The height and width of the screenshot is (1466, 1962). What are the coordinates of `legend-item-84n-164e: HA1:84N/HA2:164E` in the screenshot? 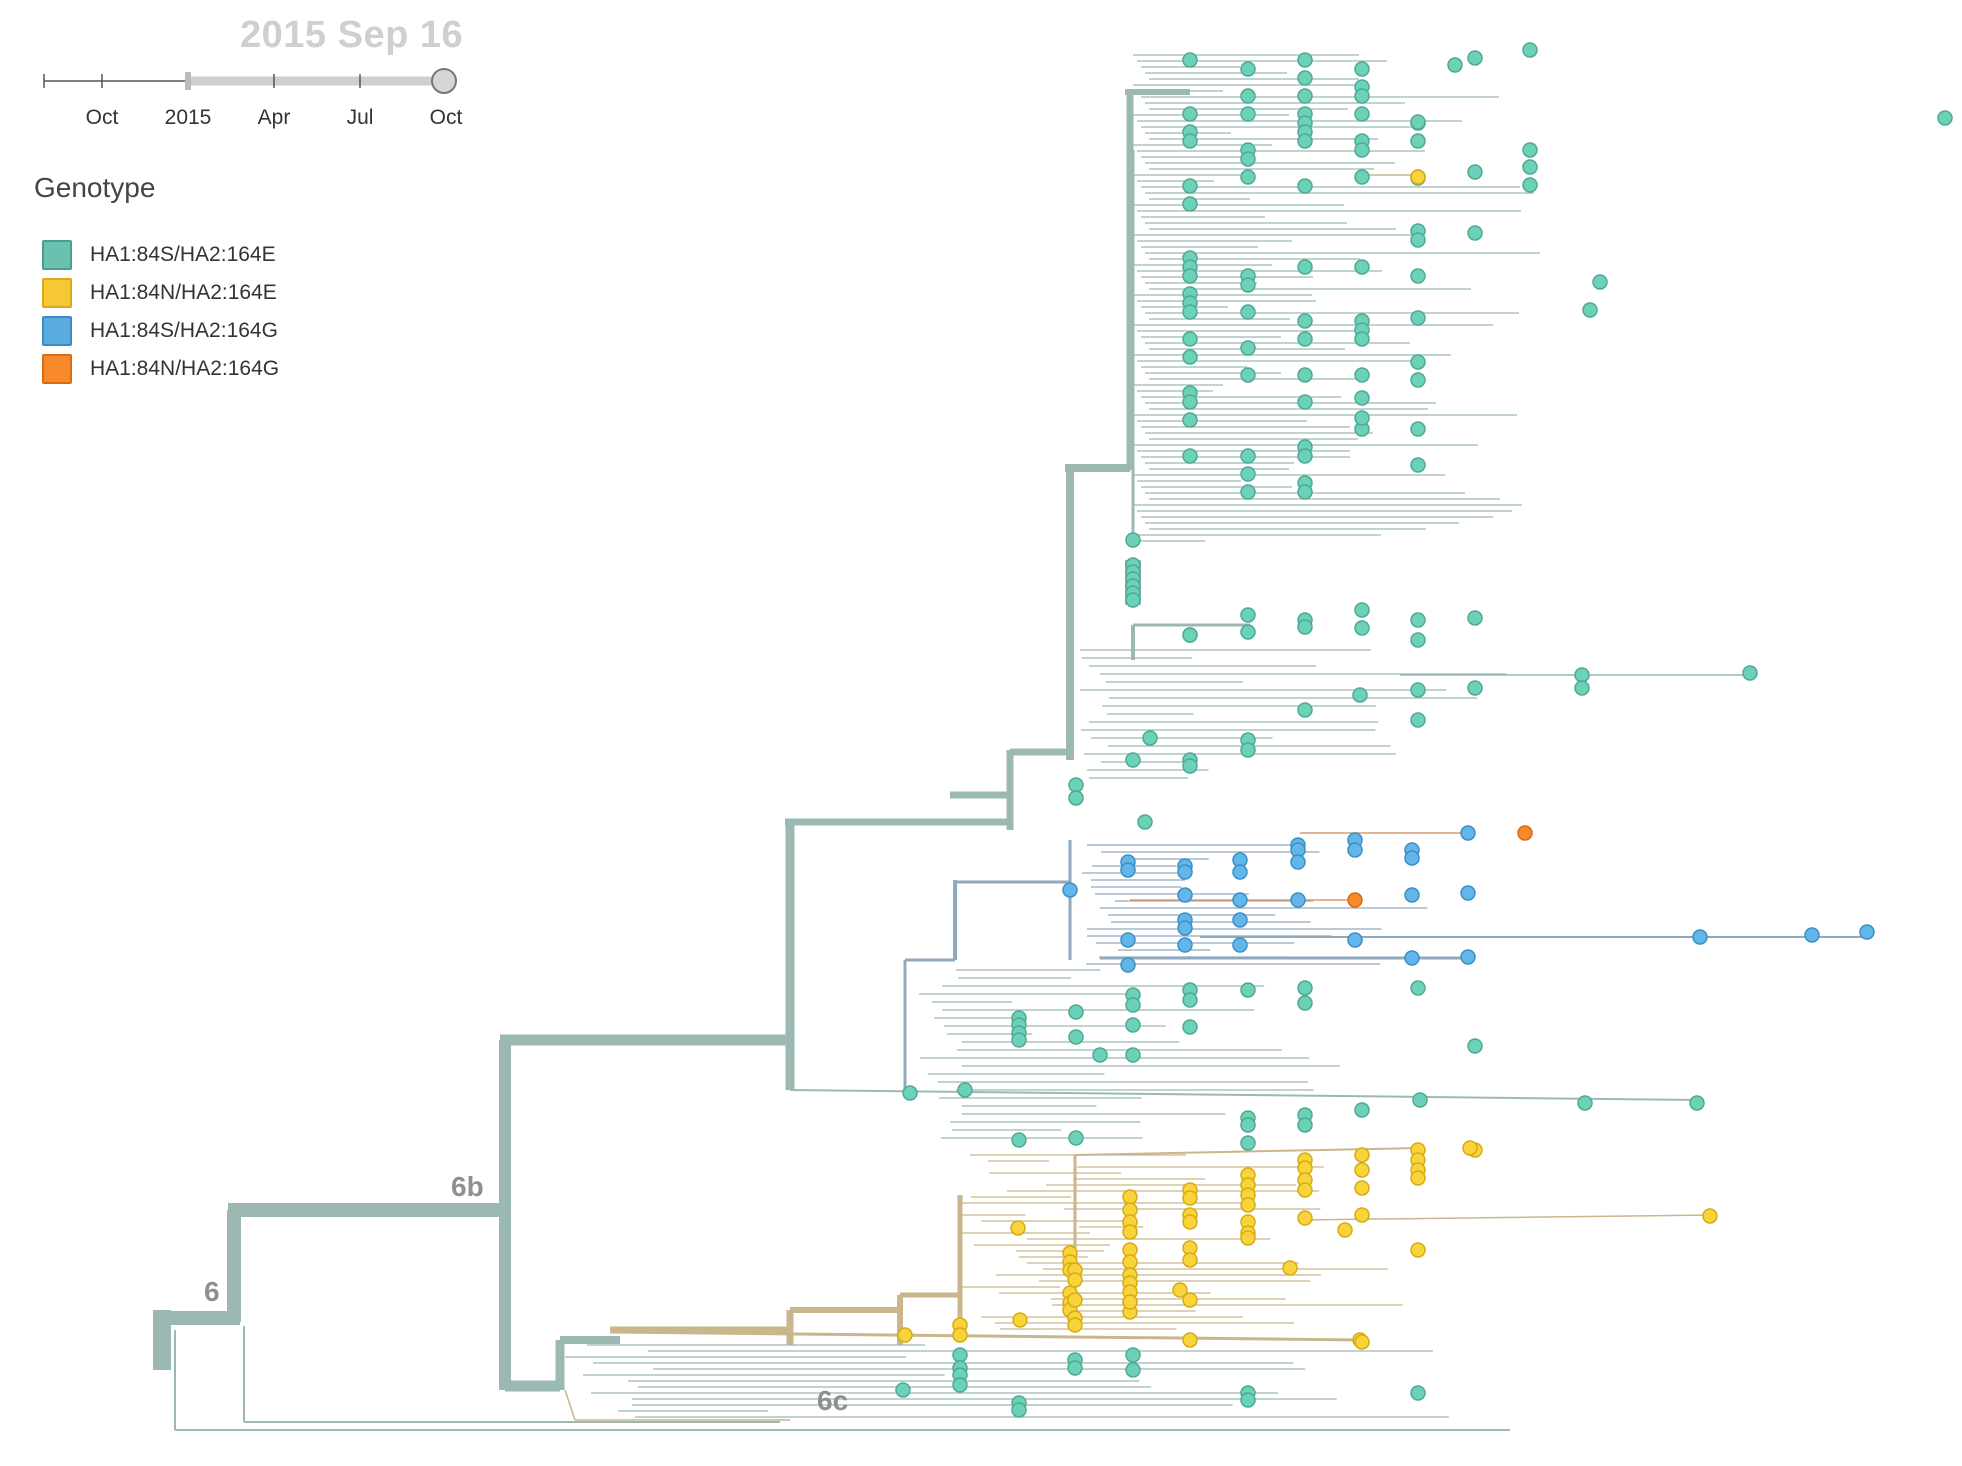 It's located at (159, 293).